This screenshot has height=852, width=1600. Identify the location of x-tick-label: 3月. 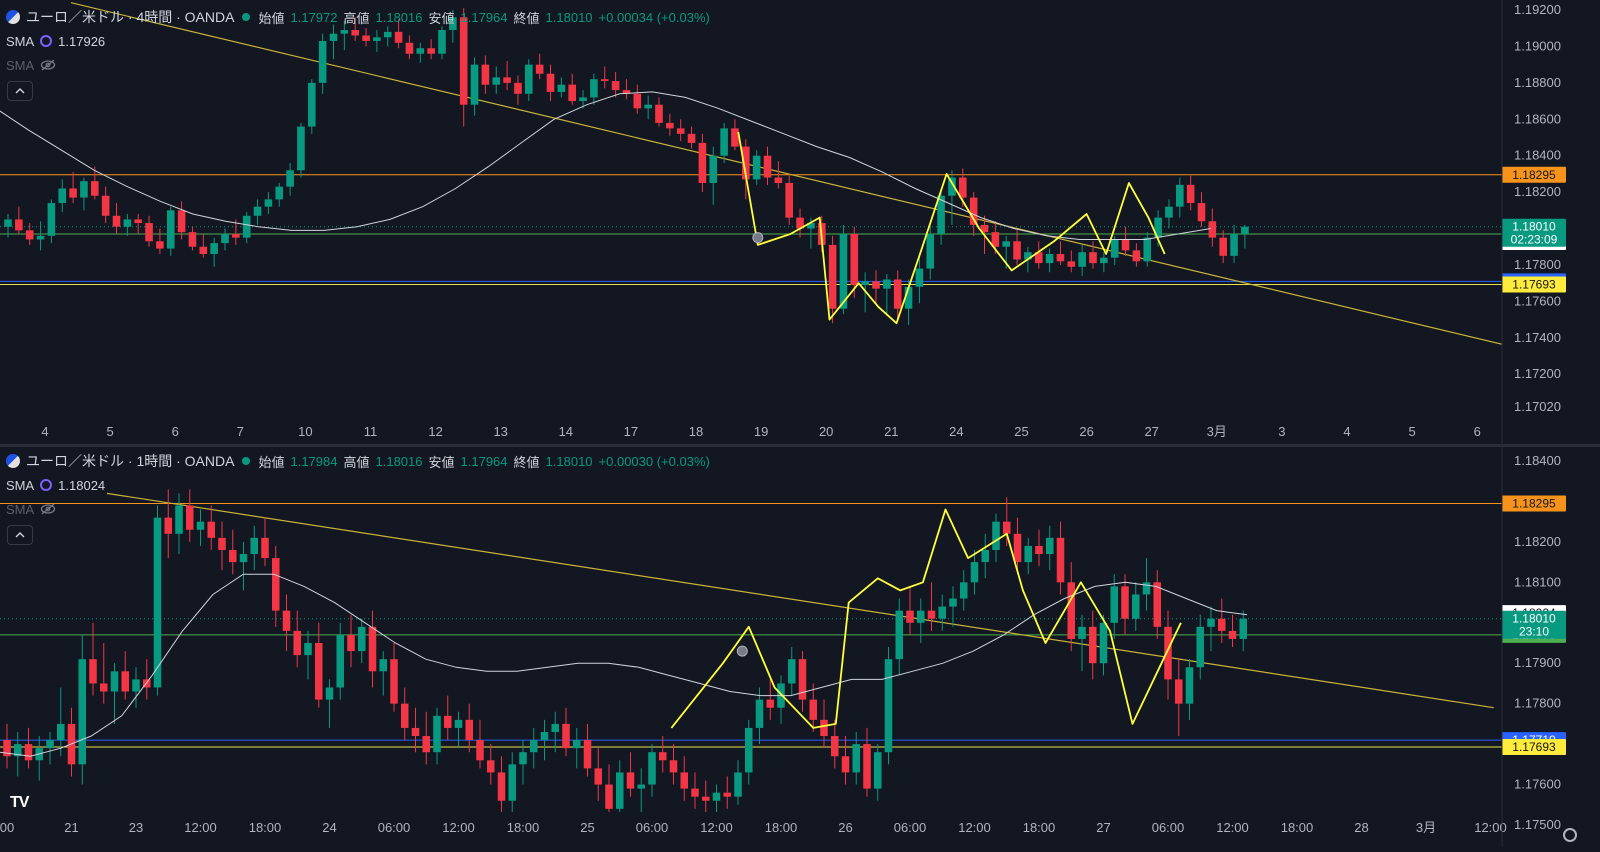
(1426, 827).